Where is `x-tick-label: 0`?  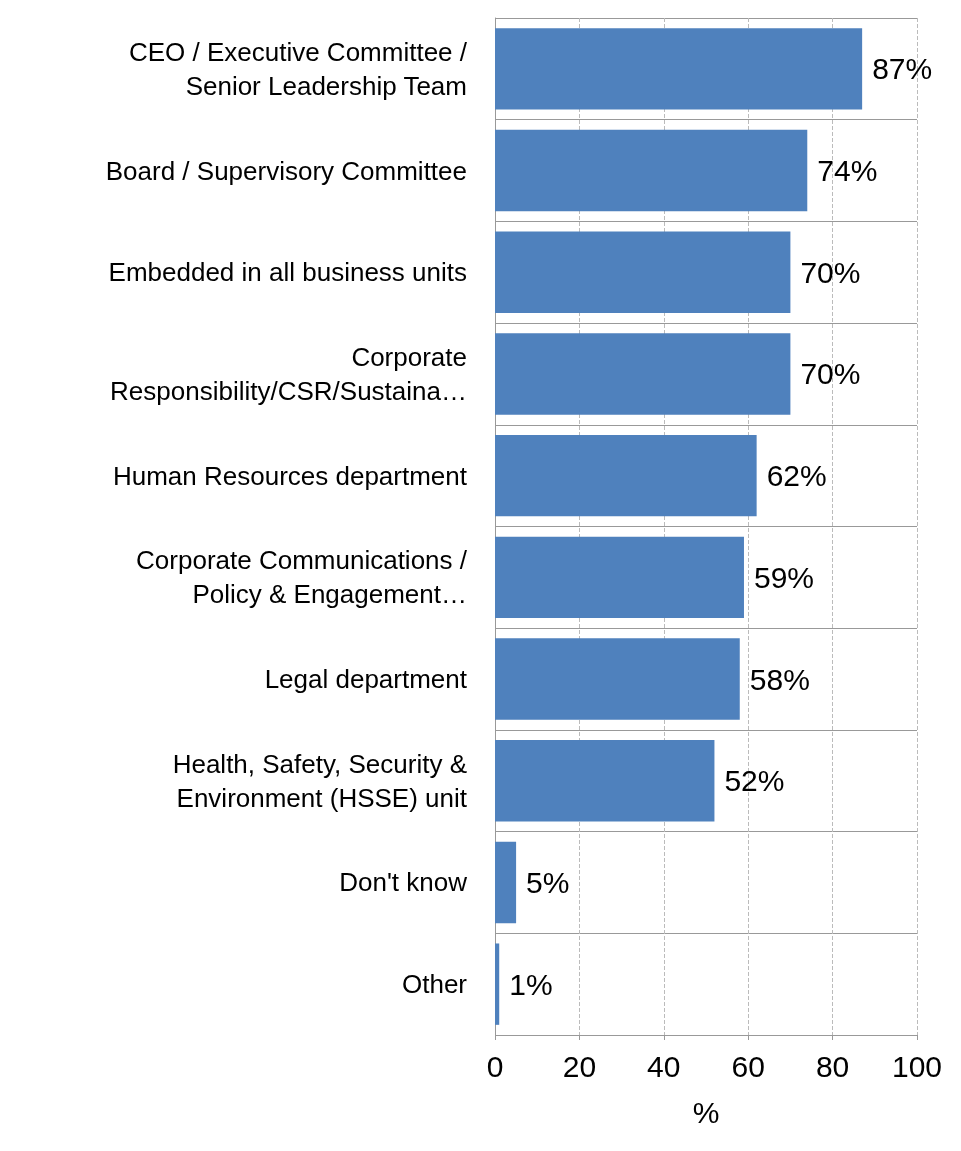 x-tick-label: 0 is located at coordinates (495, 1066).